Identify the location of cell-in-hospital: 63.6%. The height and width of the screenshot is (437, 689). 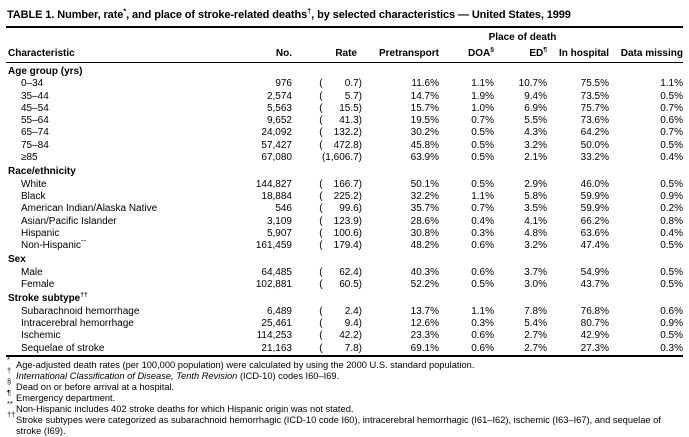
(594, 233).